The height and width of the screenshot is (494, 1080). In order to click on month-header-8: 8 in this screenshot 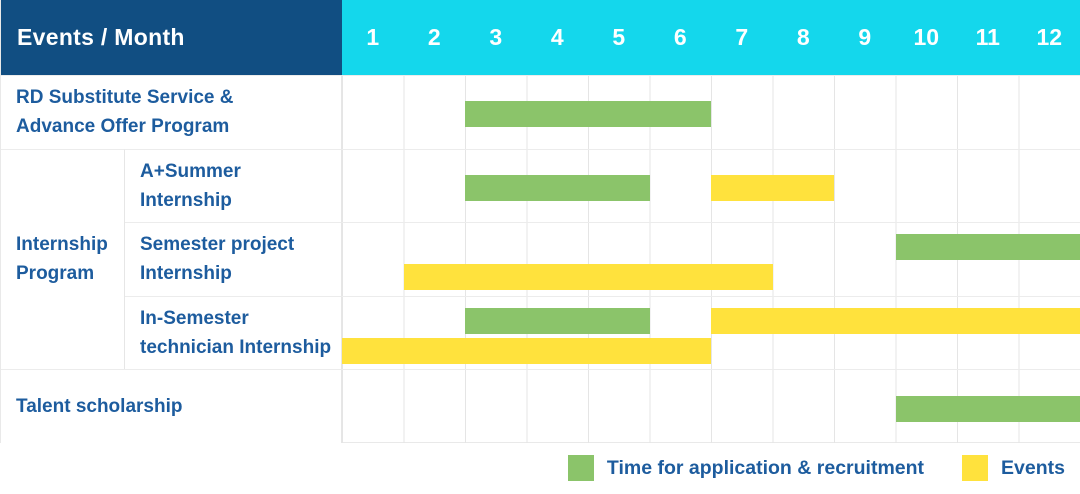, I will do `click(803, 37)`.